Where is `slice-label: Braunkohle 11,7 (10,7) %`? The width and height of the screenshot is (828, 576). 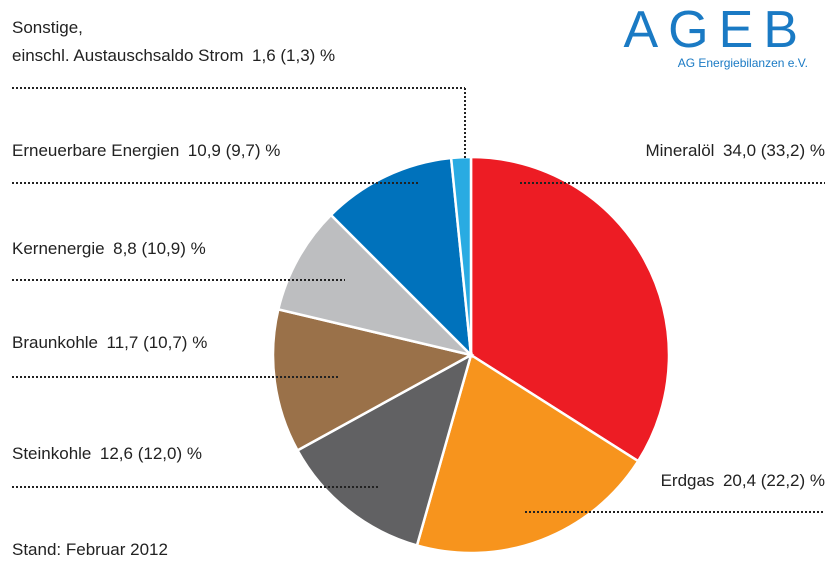
slice-label: Braunkohle 11,7 (10,7) % is located at coordinates (109, 343).